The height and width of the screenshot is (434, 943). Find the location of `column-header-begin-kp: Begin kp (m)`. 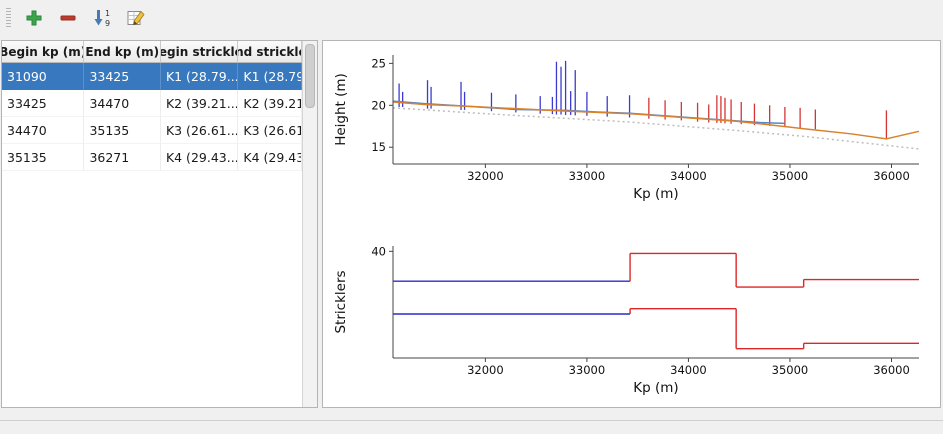

column-header-begin-kp: Begin kp (m) is located at coordinates (43, 52).